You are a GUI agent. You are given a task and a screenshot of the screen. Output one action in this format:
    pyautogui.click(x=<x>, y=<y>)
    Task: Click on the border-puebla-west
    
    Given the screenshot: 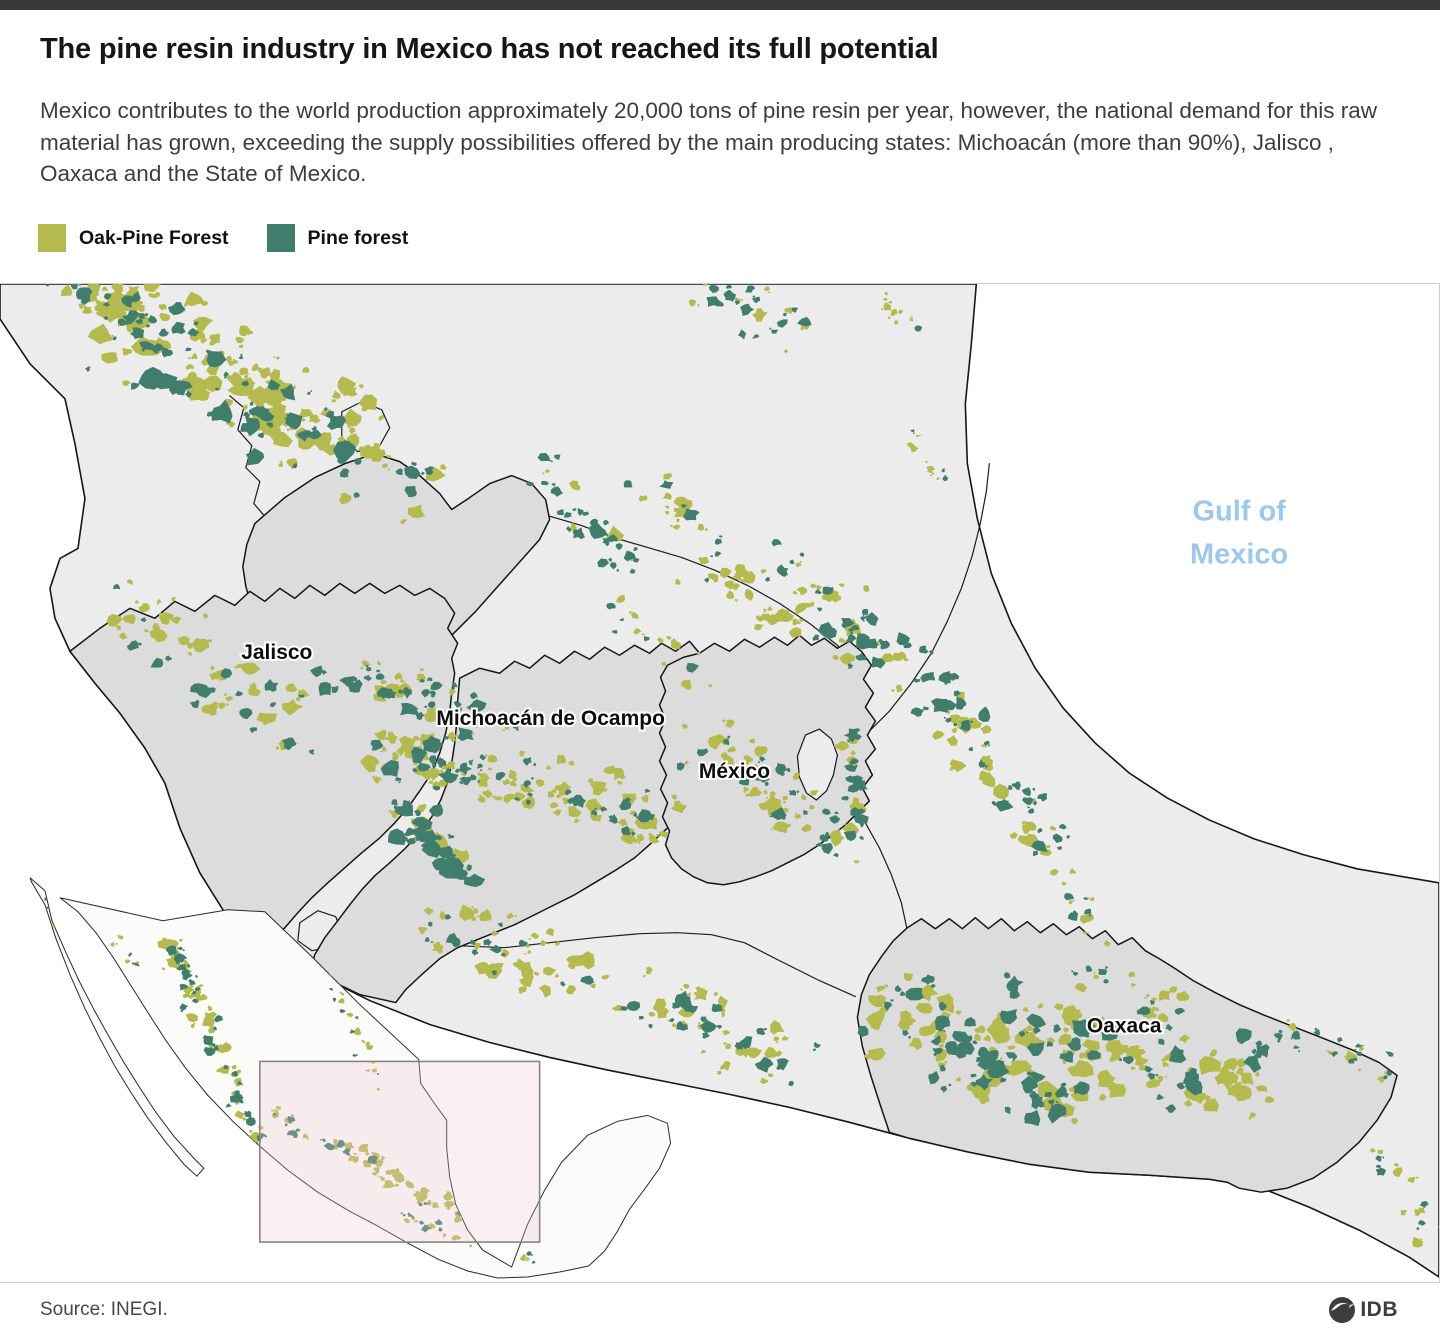 What is the action you would take?
    pyautogui.click(x=886, y=877)
    